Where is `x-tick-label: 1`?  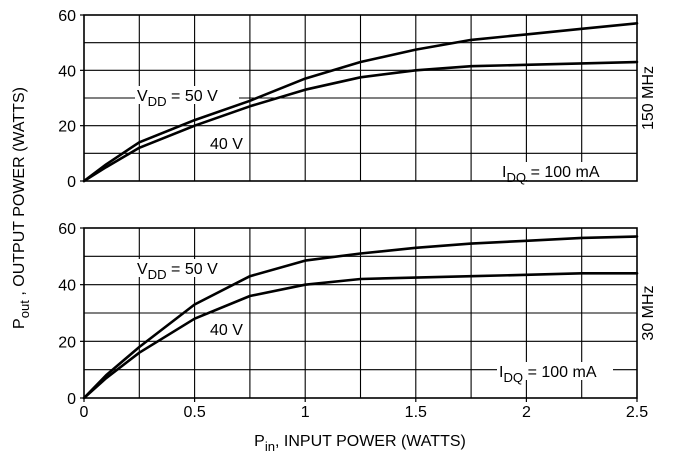
x-tick-label: 1 is located at coordinates (305, 412).